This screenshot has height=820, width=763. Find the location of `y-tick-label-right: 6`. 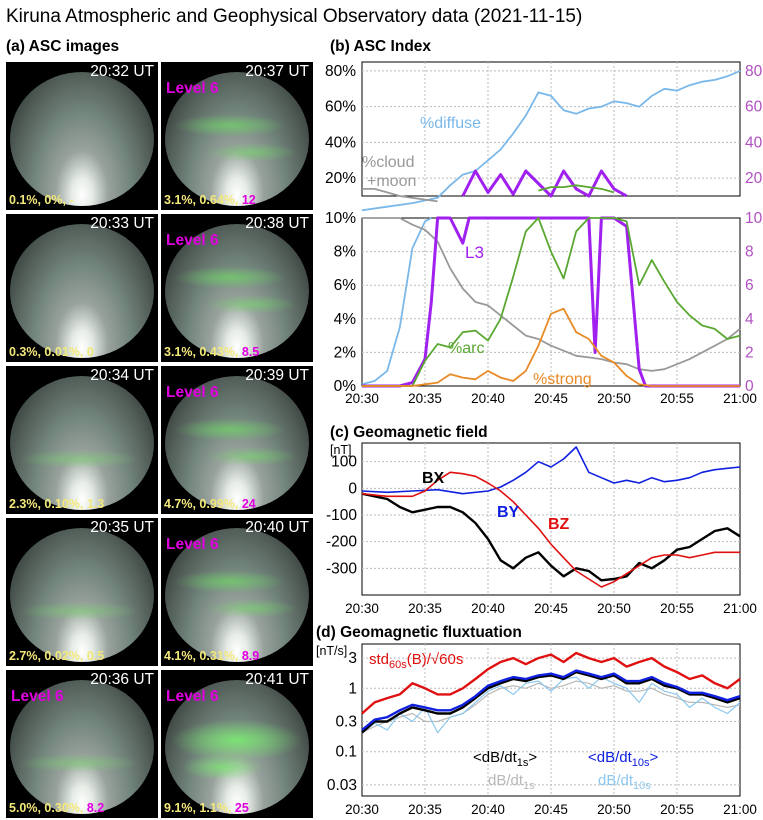

y-tick-label-right: 6 is located at coordinates (749, 285).